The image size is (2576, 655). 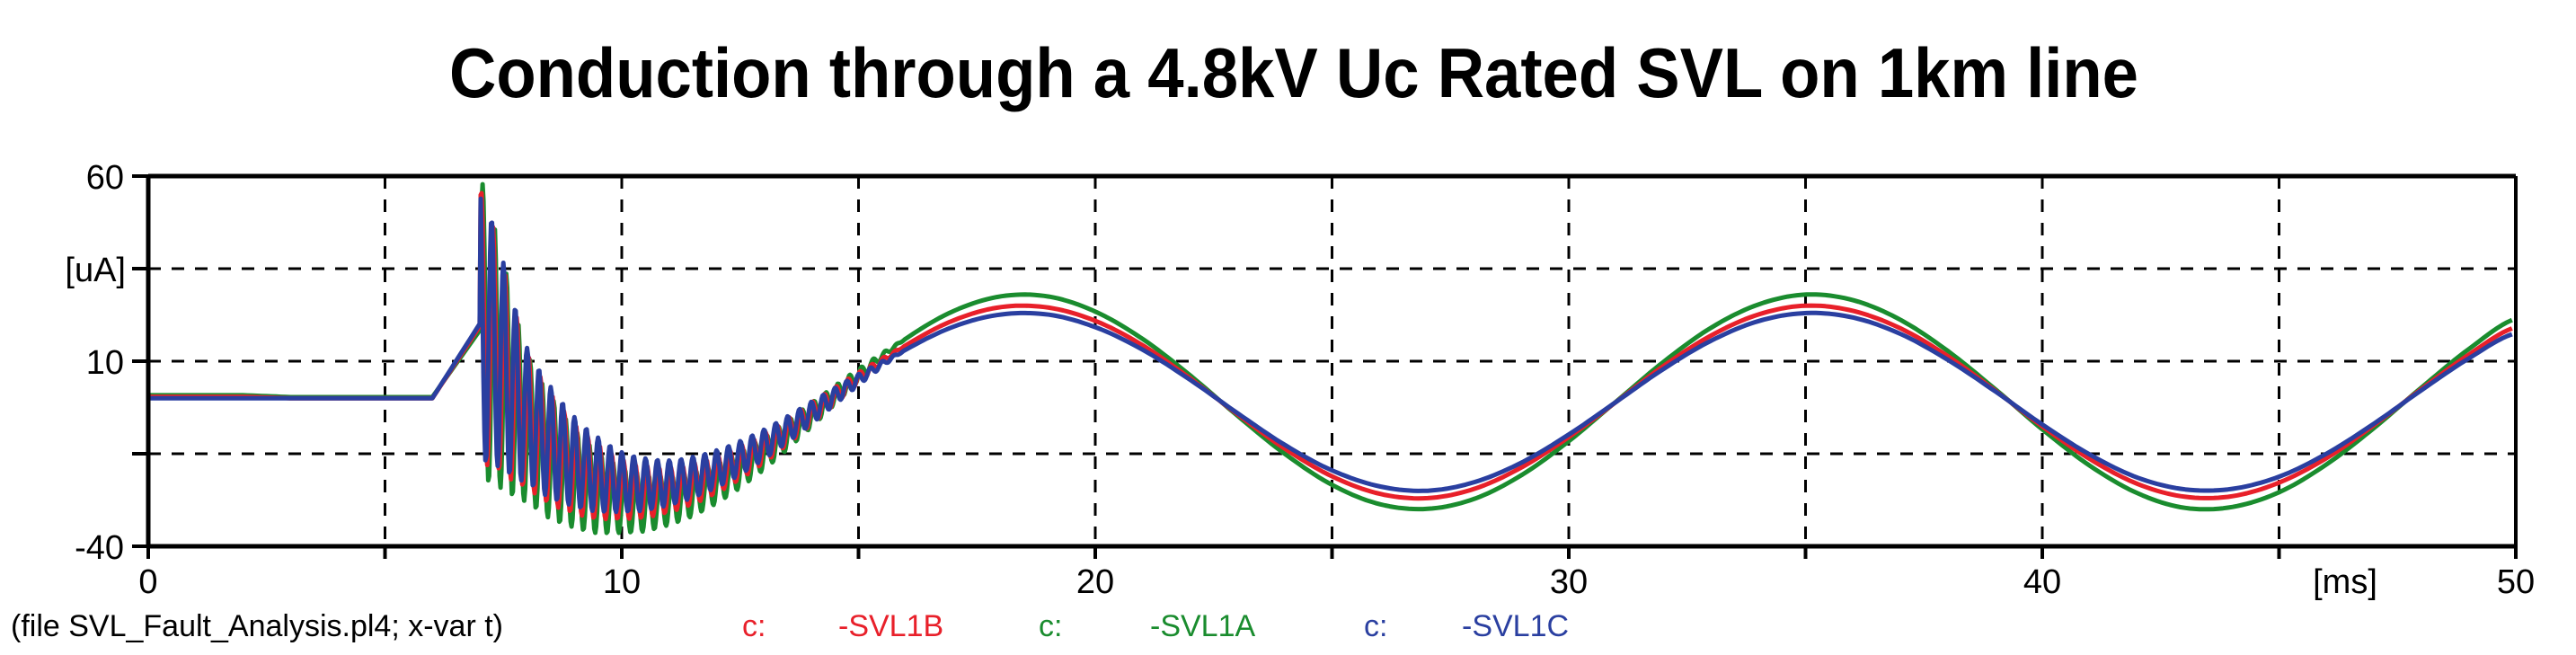 What do you see at coordinates (1202, 626) in the screenshot?
I see `legend-entry-svl1a: -SVL1A` at bounding box center [1202, 626].